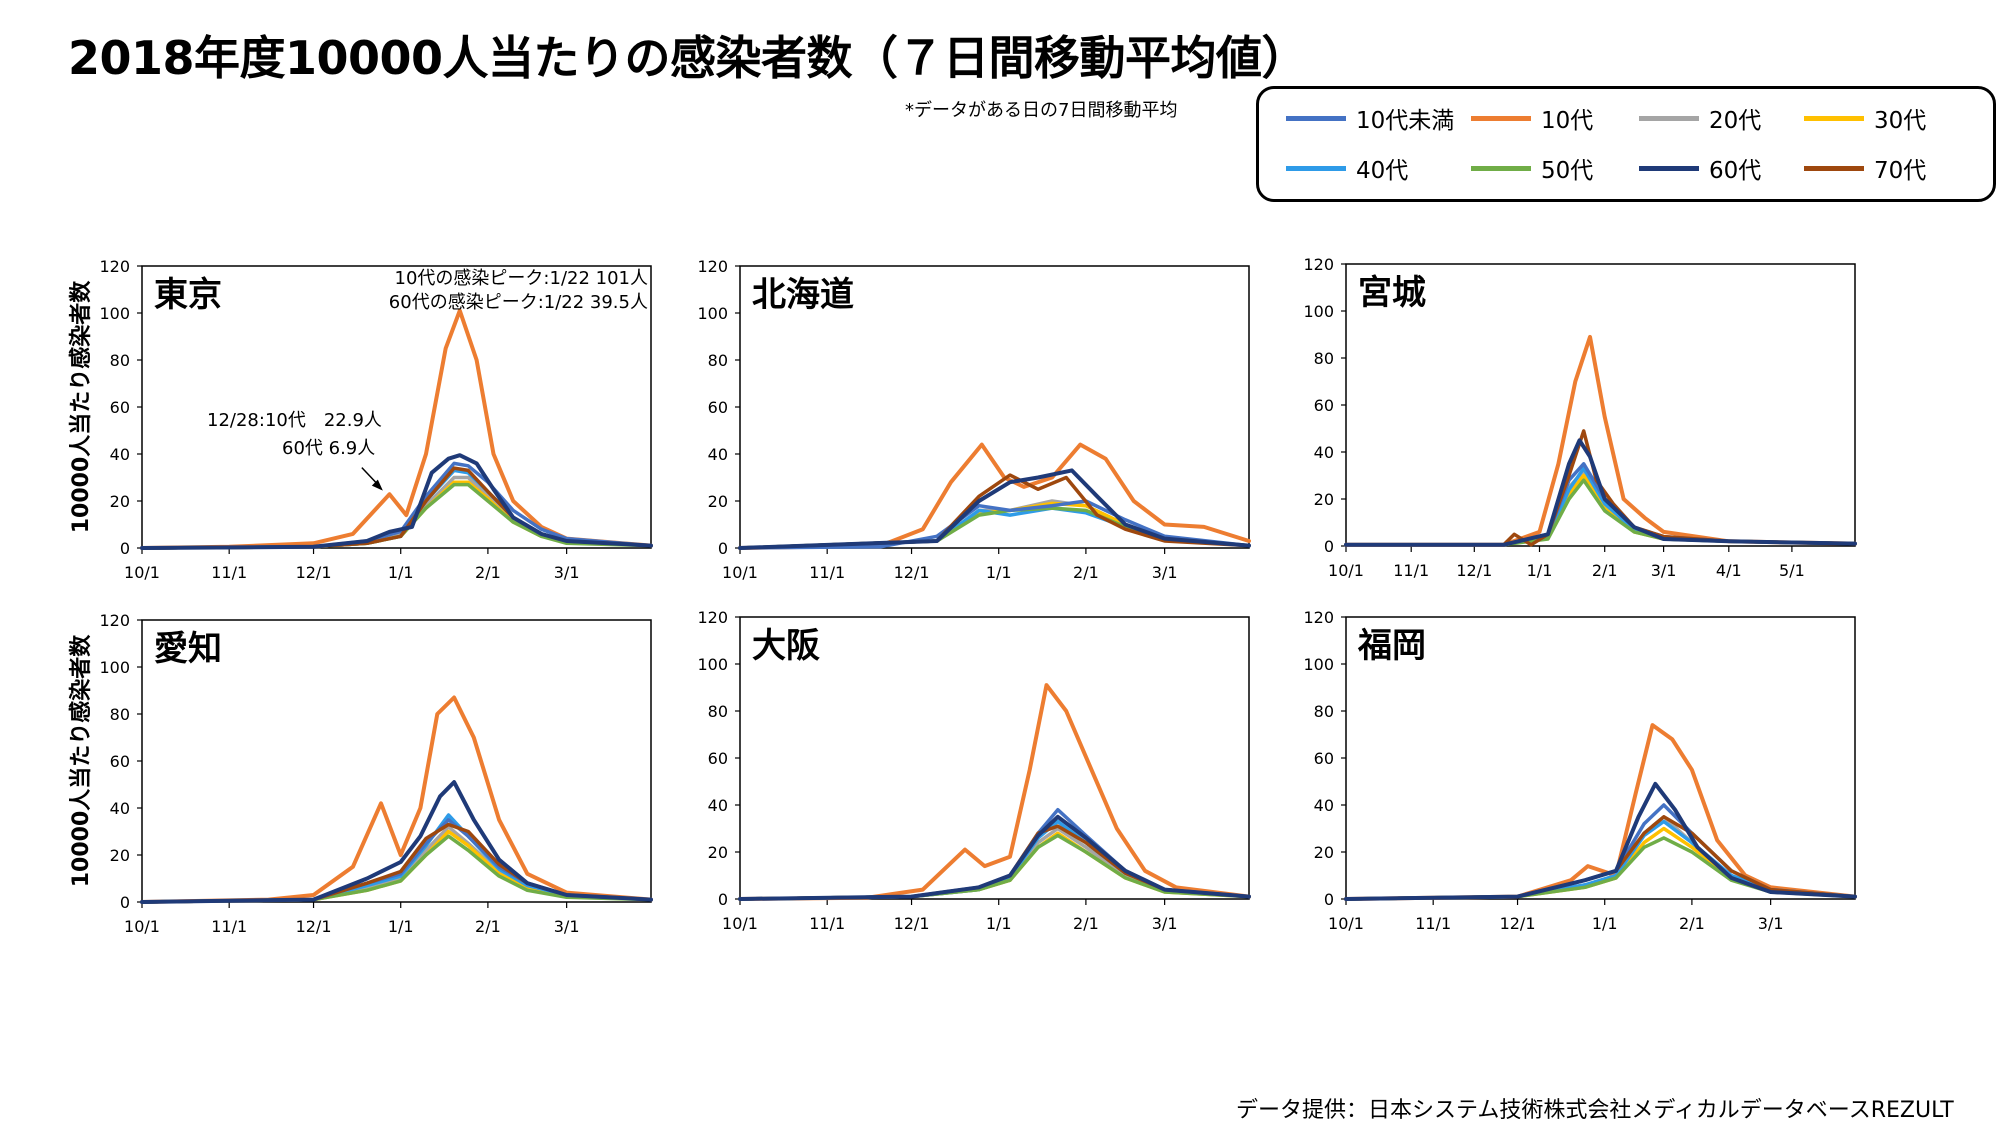 The width and height of the screenshot is (2000, 1125). I want to click on plot-frame, so click(1600, 758).